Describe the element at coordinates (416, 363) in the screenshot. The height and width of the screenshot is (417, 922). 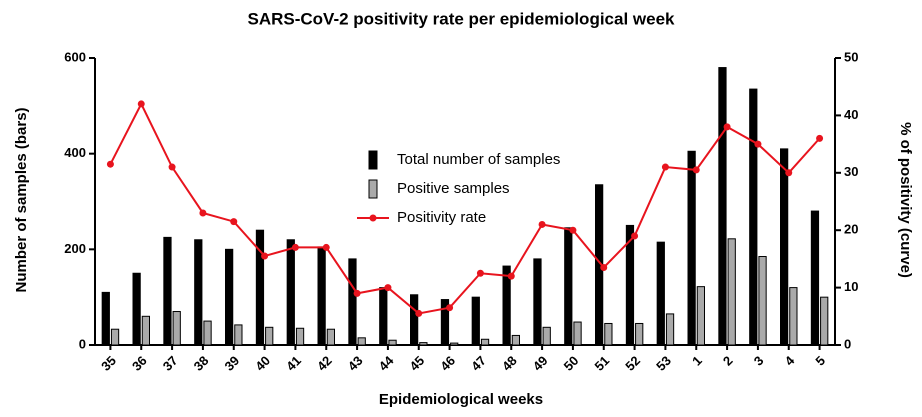
I see `x-tick-label: 45` at that location.